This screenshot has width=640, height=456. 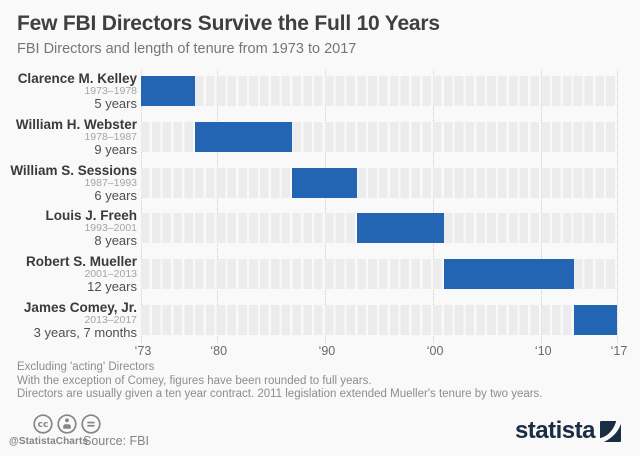 What do you see at coordinates (115, 149) in the screenshot?
I see `director-duration: 9 years` at bounding box center [115, 149].